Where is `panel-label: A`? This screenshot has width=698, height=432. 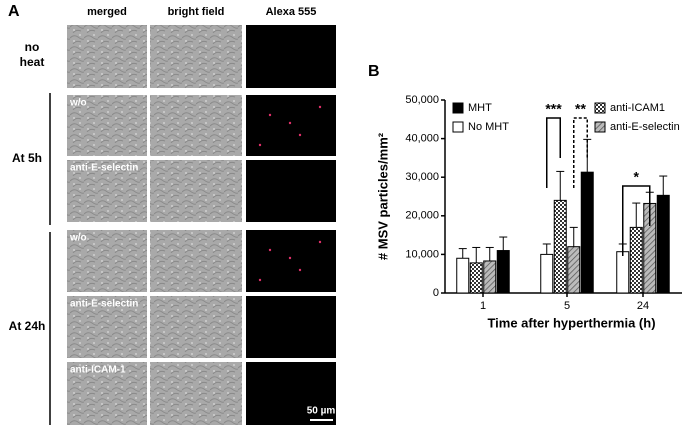
panel-label: A is located at coordinates (14, 11).